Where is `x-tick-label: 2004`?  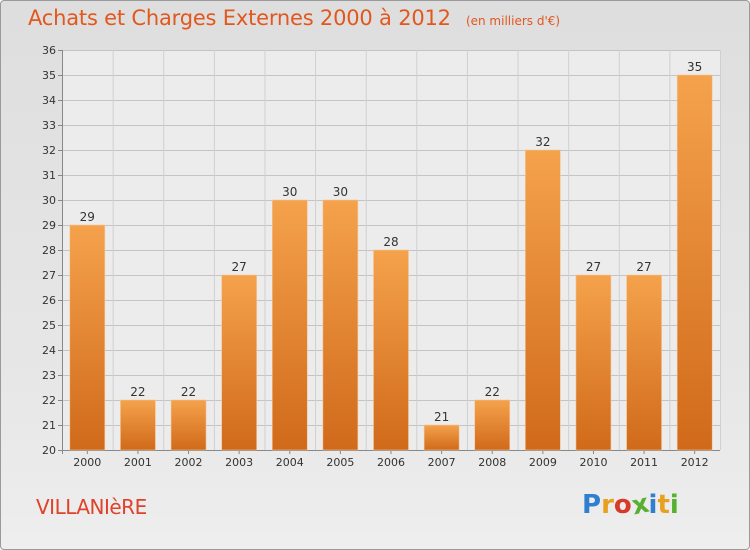
x-tick-label: 2004 is located at coordinates (290, 462).